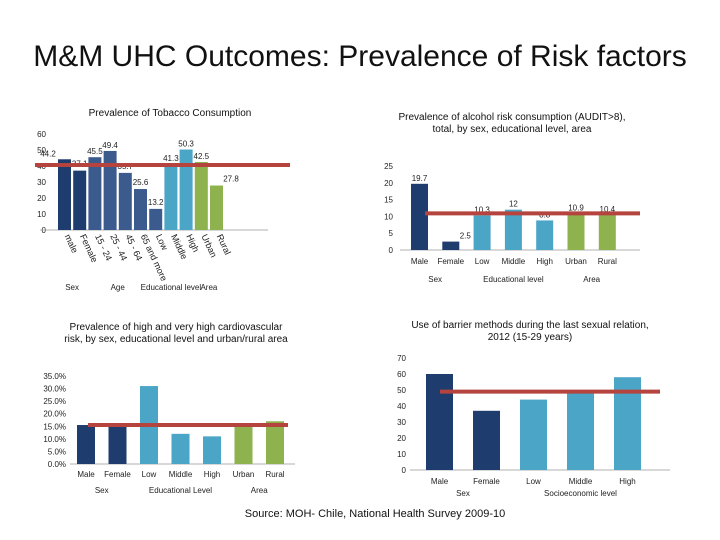  Describe the element at coordinates (95, 151) in the screenshot. I see `data-label: 45.5` at that location.